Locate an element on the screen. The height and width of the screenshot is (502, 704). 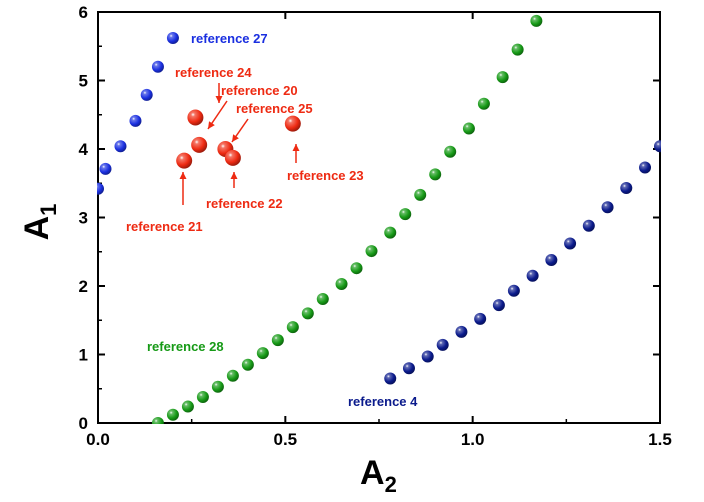
annotation-reference-4: reference 4 is located at coordinates (383, 401).